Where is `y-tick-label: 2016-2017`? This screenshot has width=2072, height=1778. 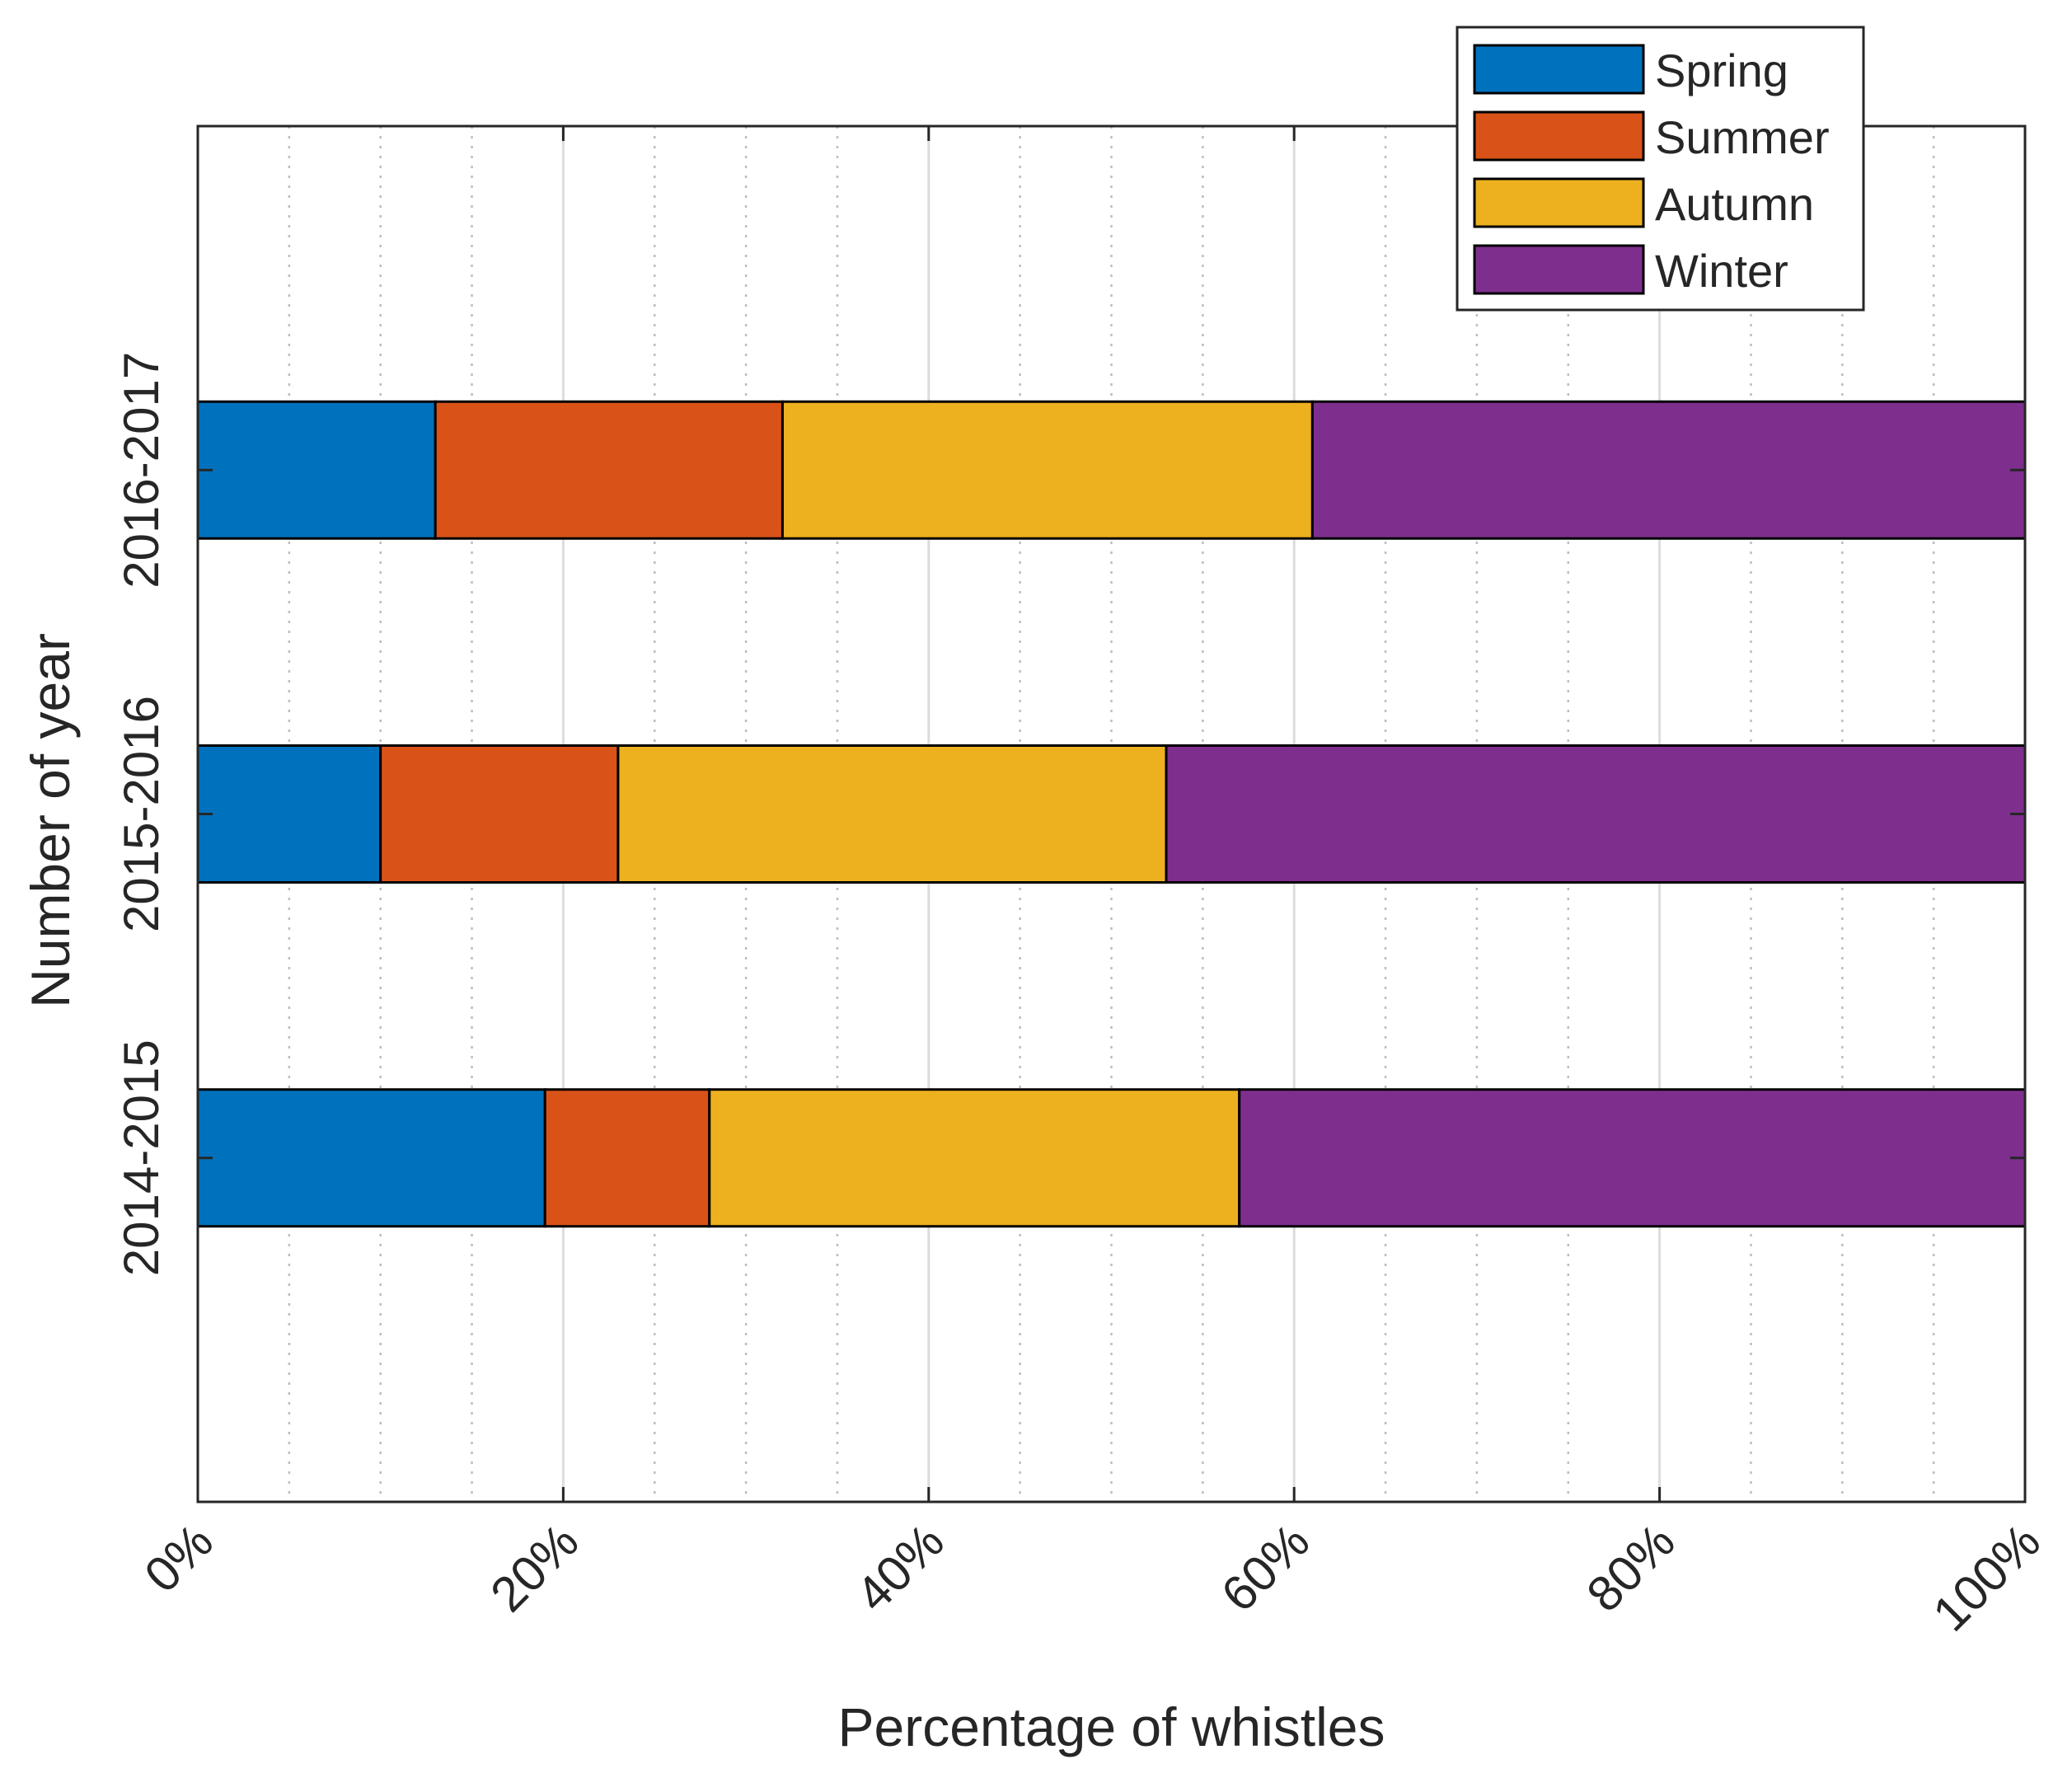
y-tick-label: 2016-2017 is located at coordinates (141, 470).